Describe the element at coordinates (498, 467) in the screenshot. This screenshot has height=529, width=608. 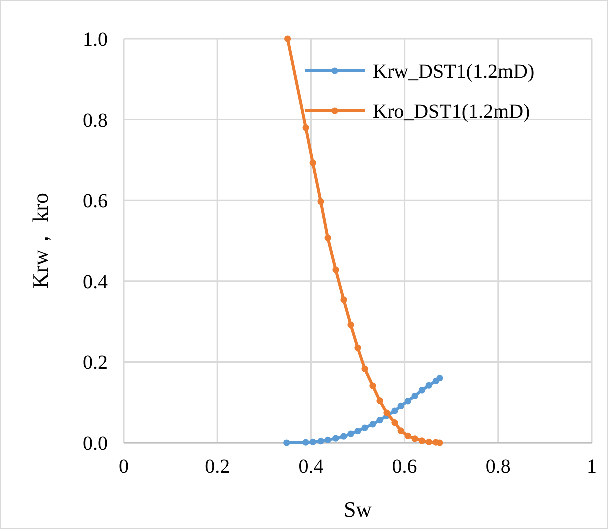
I see `x-tick-label: 0.8` at that location.